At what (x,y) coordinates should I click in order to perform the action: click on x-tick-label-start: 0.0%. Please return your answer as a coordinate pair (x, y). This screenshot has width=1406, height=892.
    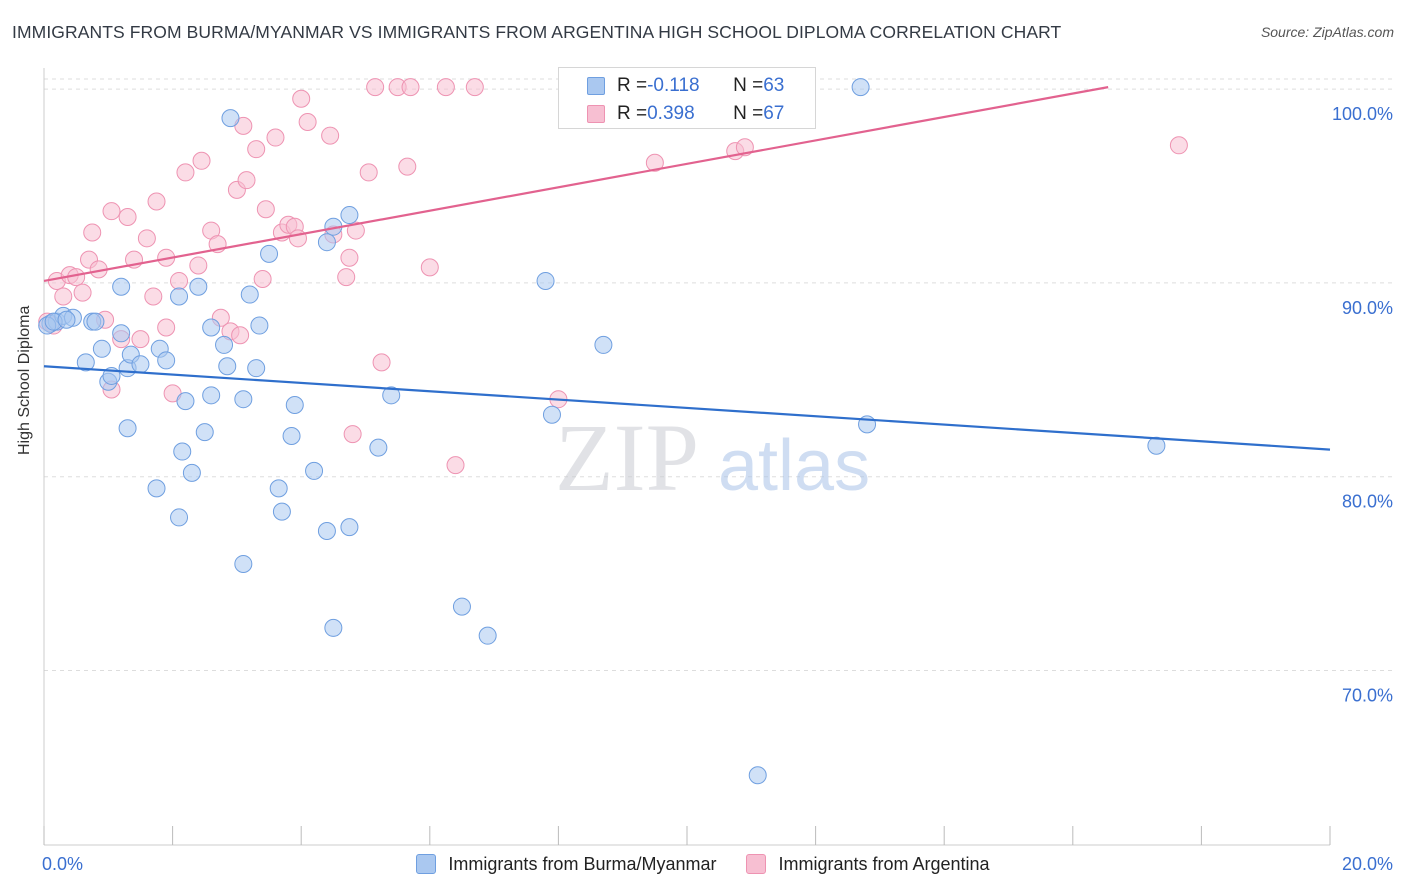
    Looking at the image, I should click on (62, 864).